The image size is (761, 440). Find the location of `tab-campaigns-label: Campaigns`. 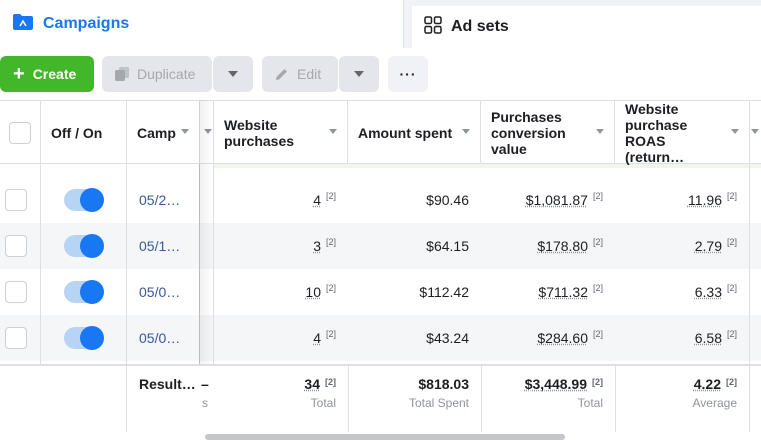

tab-campaigns-label: Campaigns is located at coordinates (86, 23).